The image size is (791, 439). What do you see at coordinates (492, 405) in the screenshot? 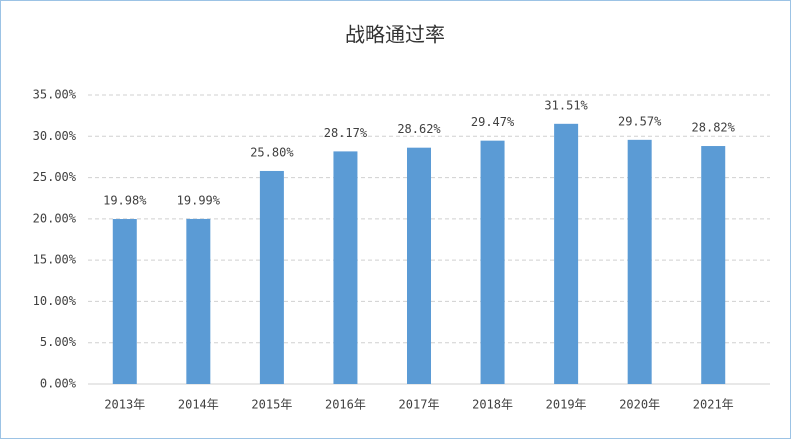
I see `x-tick-label: 2018年` at bounding box center [492, 405].